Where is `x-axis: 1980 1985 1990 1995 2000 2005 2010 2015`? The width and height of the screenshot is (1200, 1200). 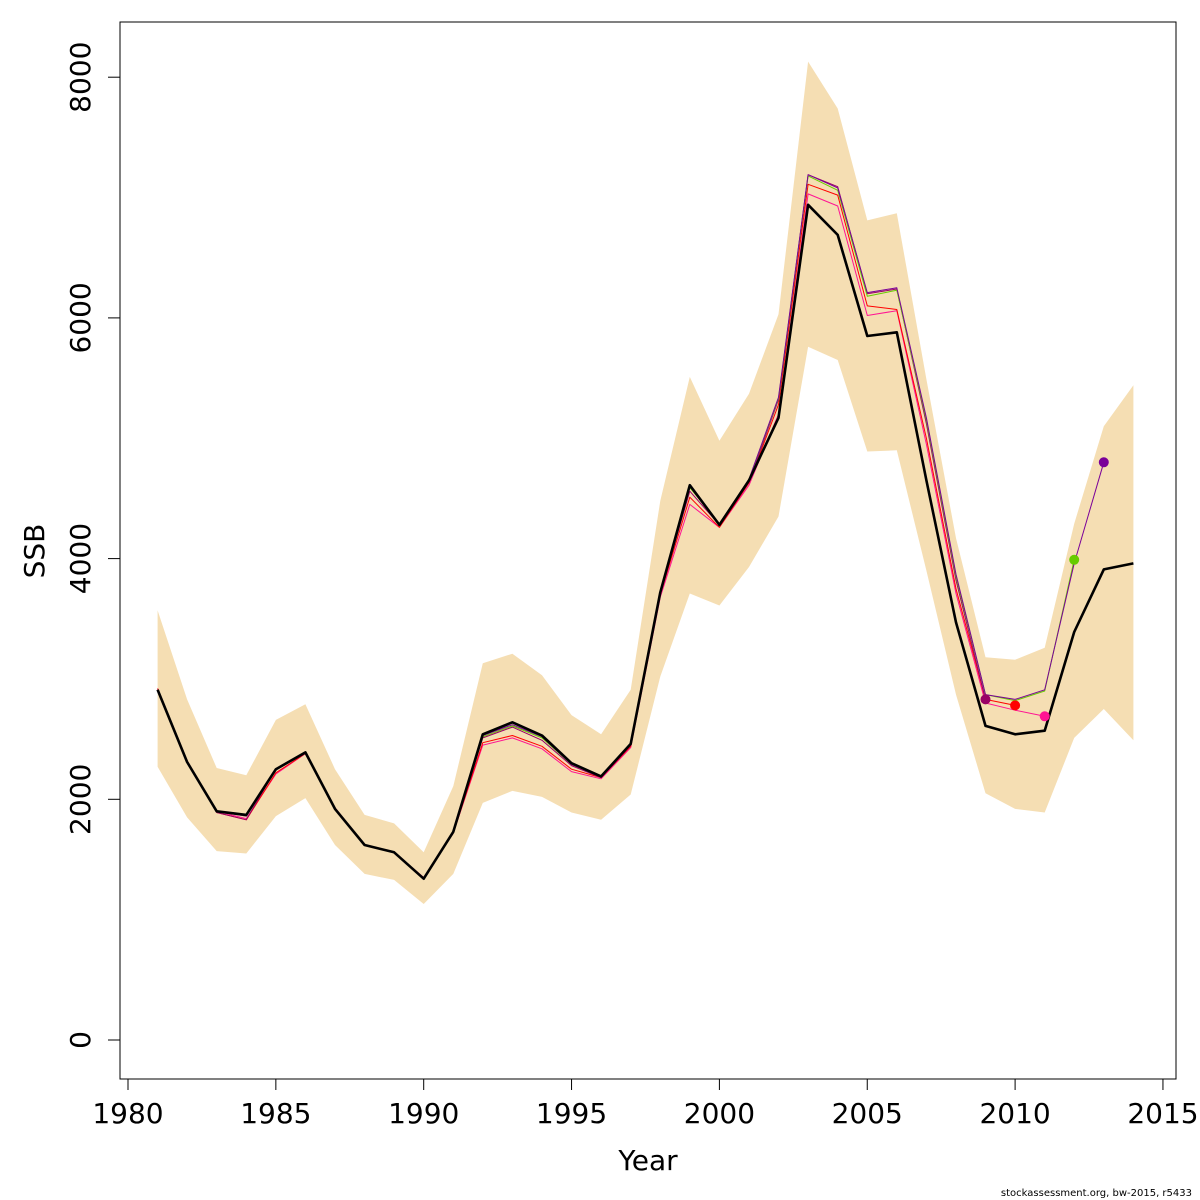 x-axis: 1980 1985 1990 1995 2000 2005 2010 2015 is located at coordinates (645, 1104).